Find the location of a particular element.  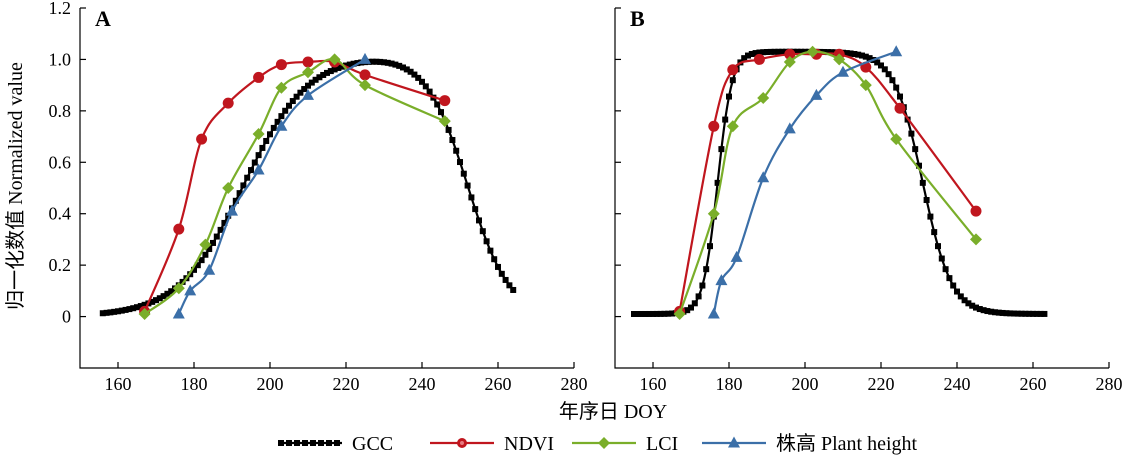

y-tick-label-a: 0.8 is located at coordinates (60, 111).